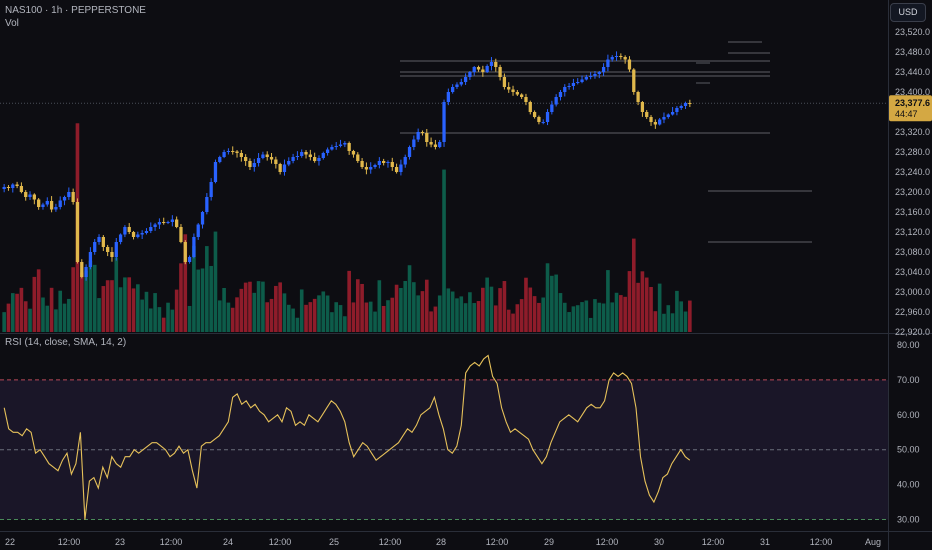  Describe the element at coordinates (908, 12) in the screenshot. I see `currency-button: USD` at that location.